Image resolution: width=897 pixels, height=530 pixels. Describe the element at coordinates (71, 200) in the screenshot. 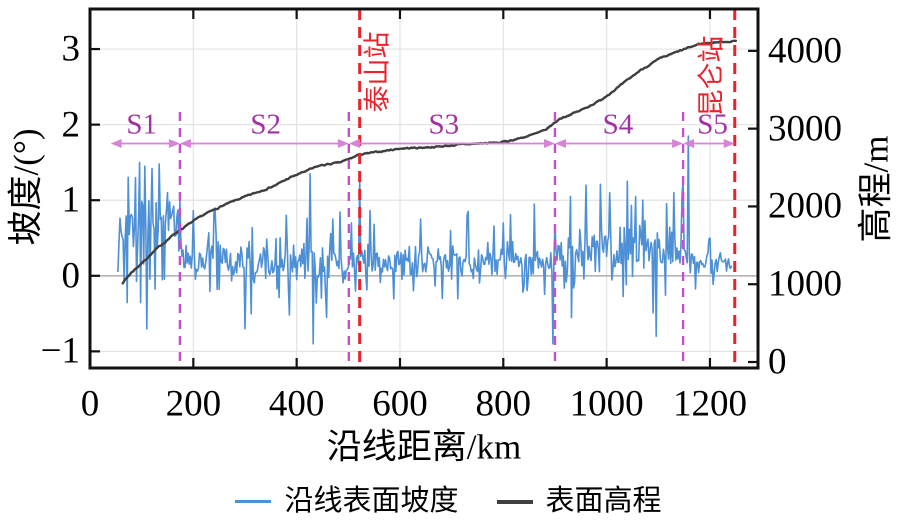

I see `y-left-tick-label: 1` at that location.